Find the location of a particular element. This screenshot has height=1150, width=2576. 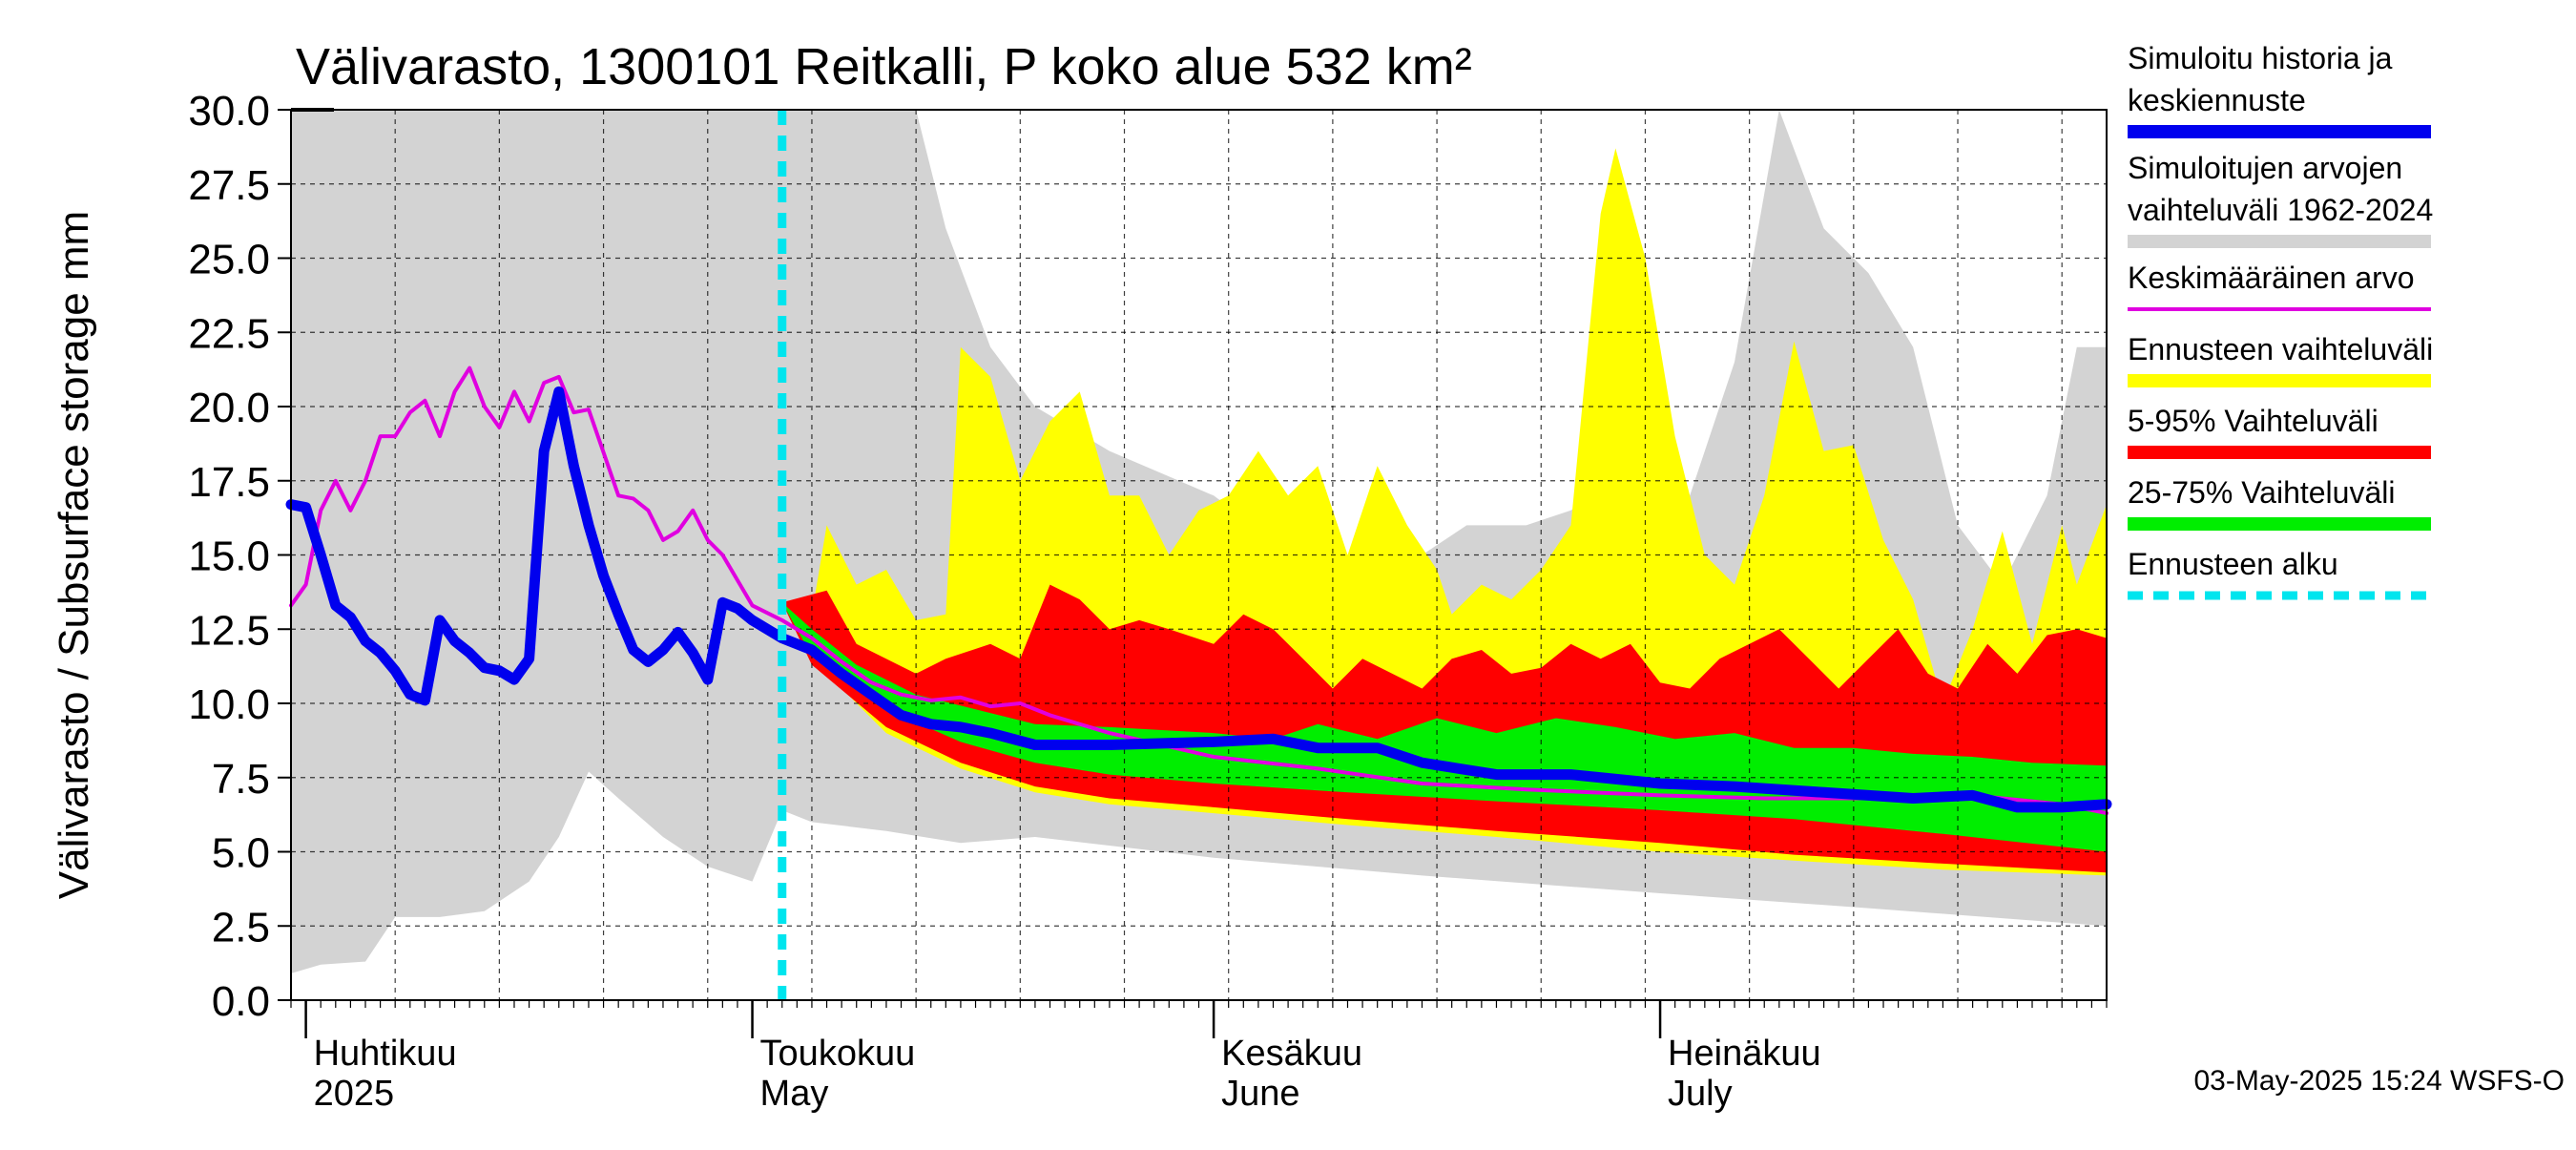

legend-label: 5-95% Vaihteluväli is located at coordinates (2253, 421).